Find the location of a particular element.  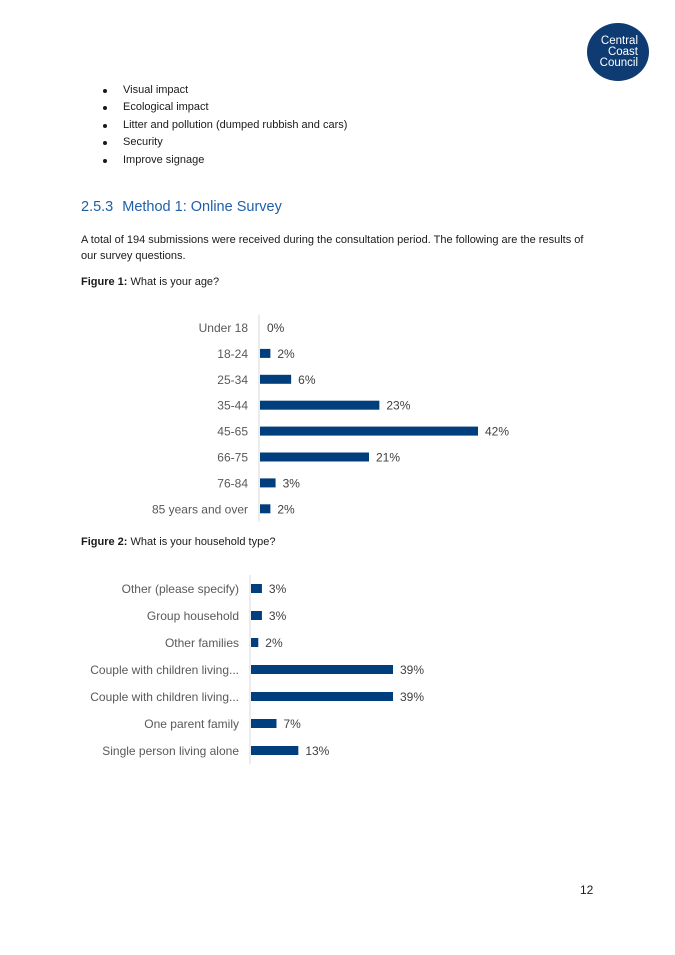

figure-2-caption: Figure 2: What is your household type? is located at coordinates (178, 542).